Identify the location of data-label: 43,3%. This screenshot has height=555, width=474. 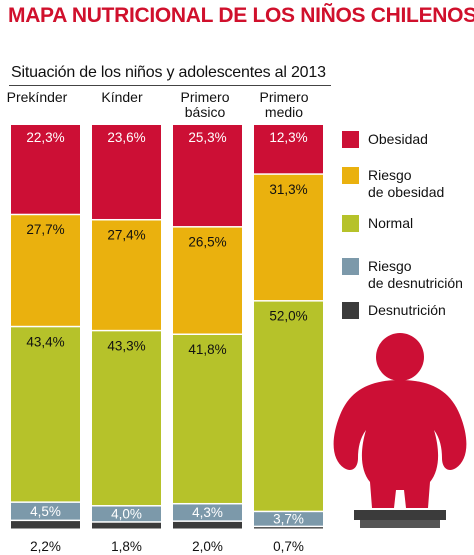
(126, 345).